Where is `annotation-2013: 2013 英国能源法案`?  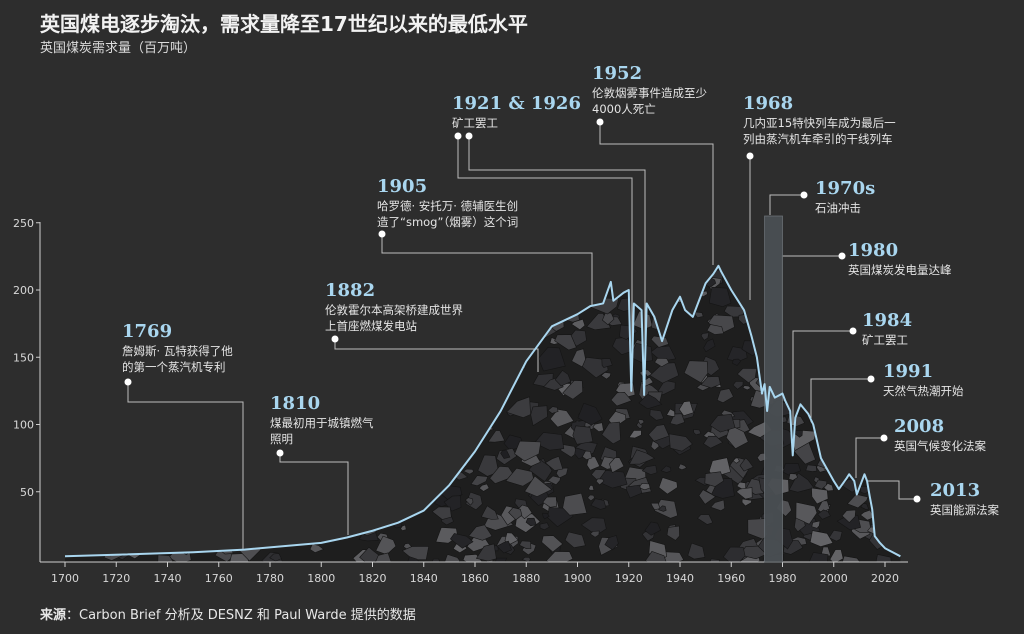
annotation-2013: 2013 英国能源法案 is located at coordinates (964, 499).